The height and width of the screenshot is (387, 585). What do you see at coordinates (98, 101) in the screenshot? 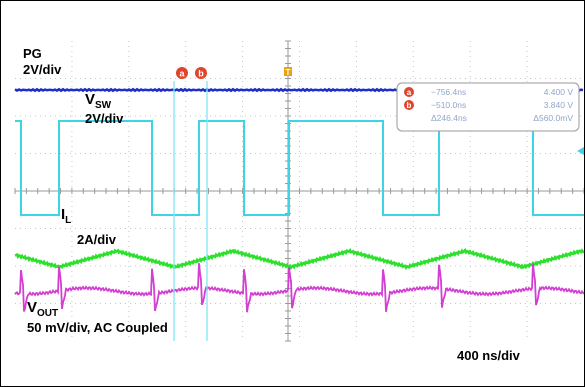
I see `vsw-channel-name: VSW` at bounding box center [98, 101].